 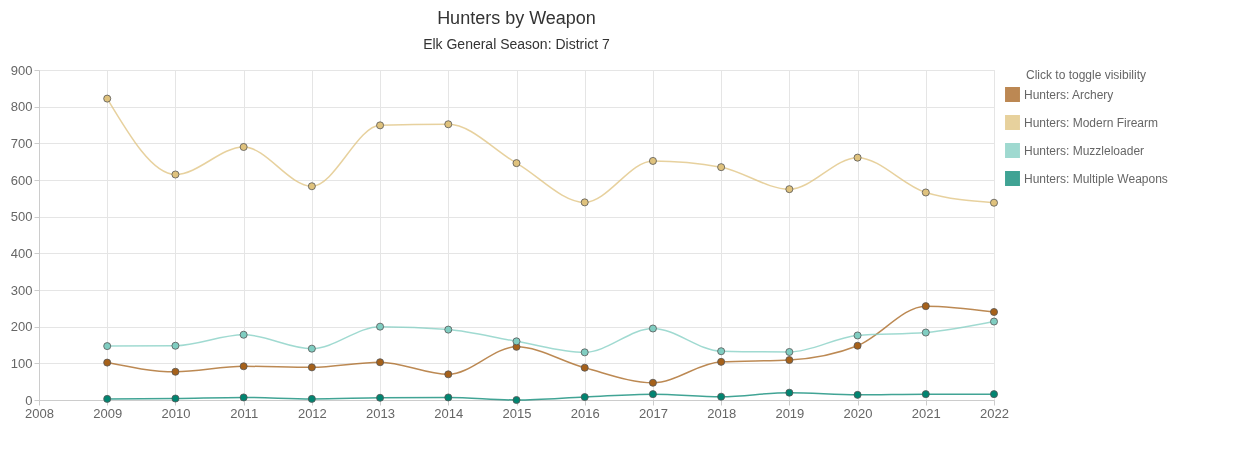 I want to click on x-tick-label: 2021, so click(x=926, y=413).